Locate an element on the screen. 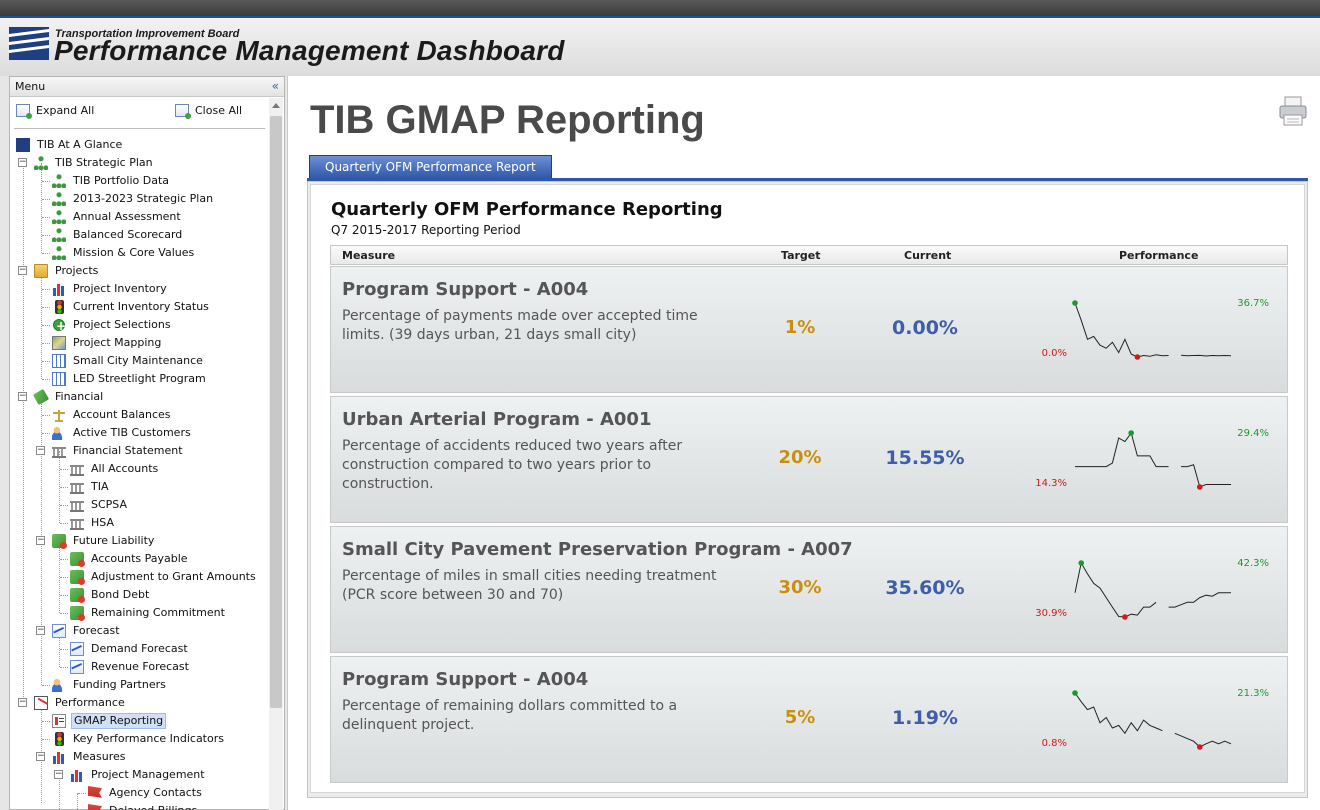 This screenshot has height=810, width=1320. tree-item-tib-at-a-glance: TIB At A Glance is located at coordinates (139, 145).